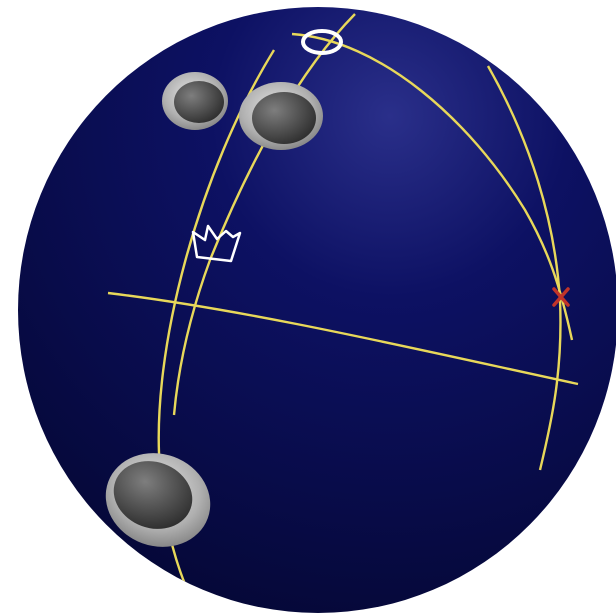 This screenshot has height=615, width=616. I want to click on cg-crown-marker, so click(216, 243).